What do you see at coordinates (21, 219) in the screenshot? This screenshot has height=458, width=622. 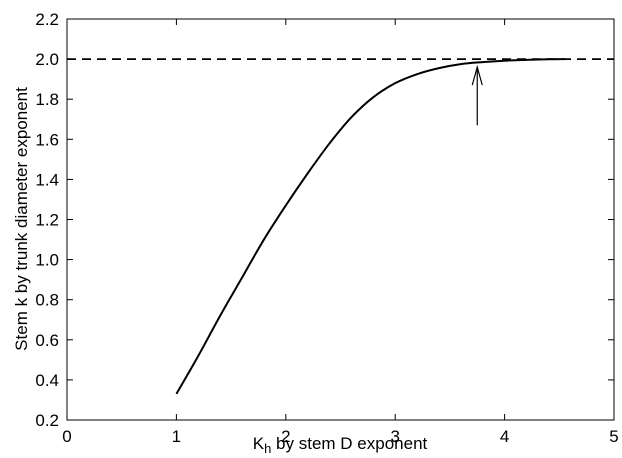 I see `y-axis-label: Stem k by trunk diameter exponent` at bounding box center [21, 219].